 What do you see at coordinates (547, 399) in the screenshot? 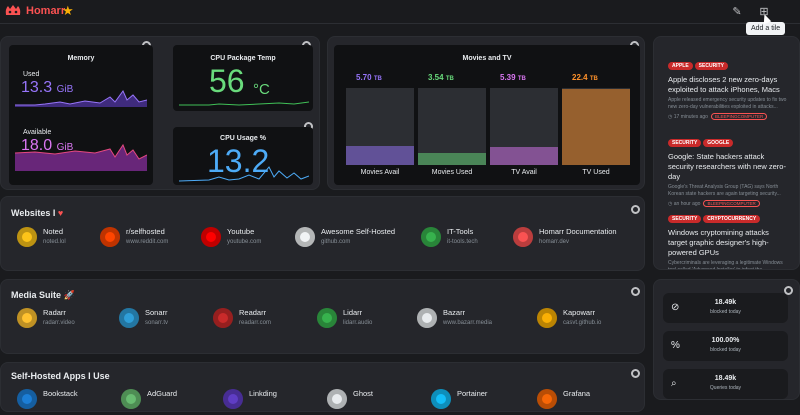
I see `grafana-icon` at bounding box center [547, 399].